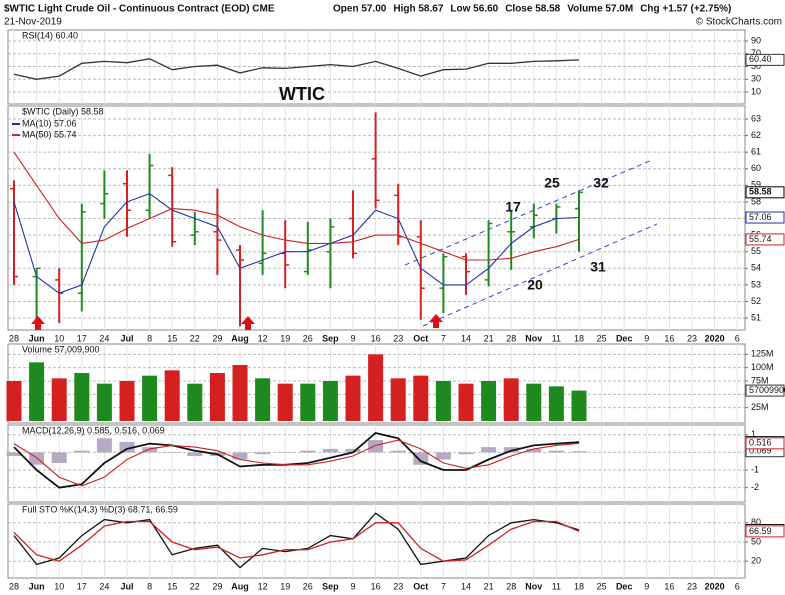  What do you see at coordinates (756, 40) in the screenshot?
I see `y-tick-label: 90` at bounding box center [756, 40].